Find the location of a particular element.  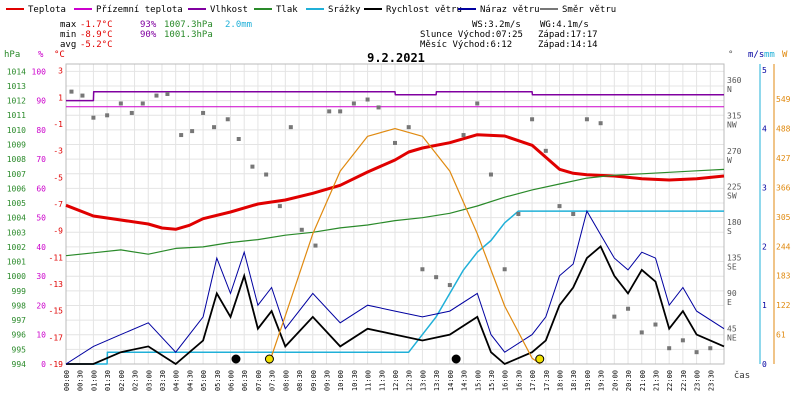

x-tick-label: 01:00 is located at coordinates (94, 380).